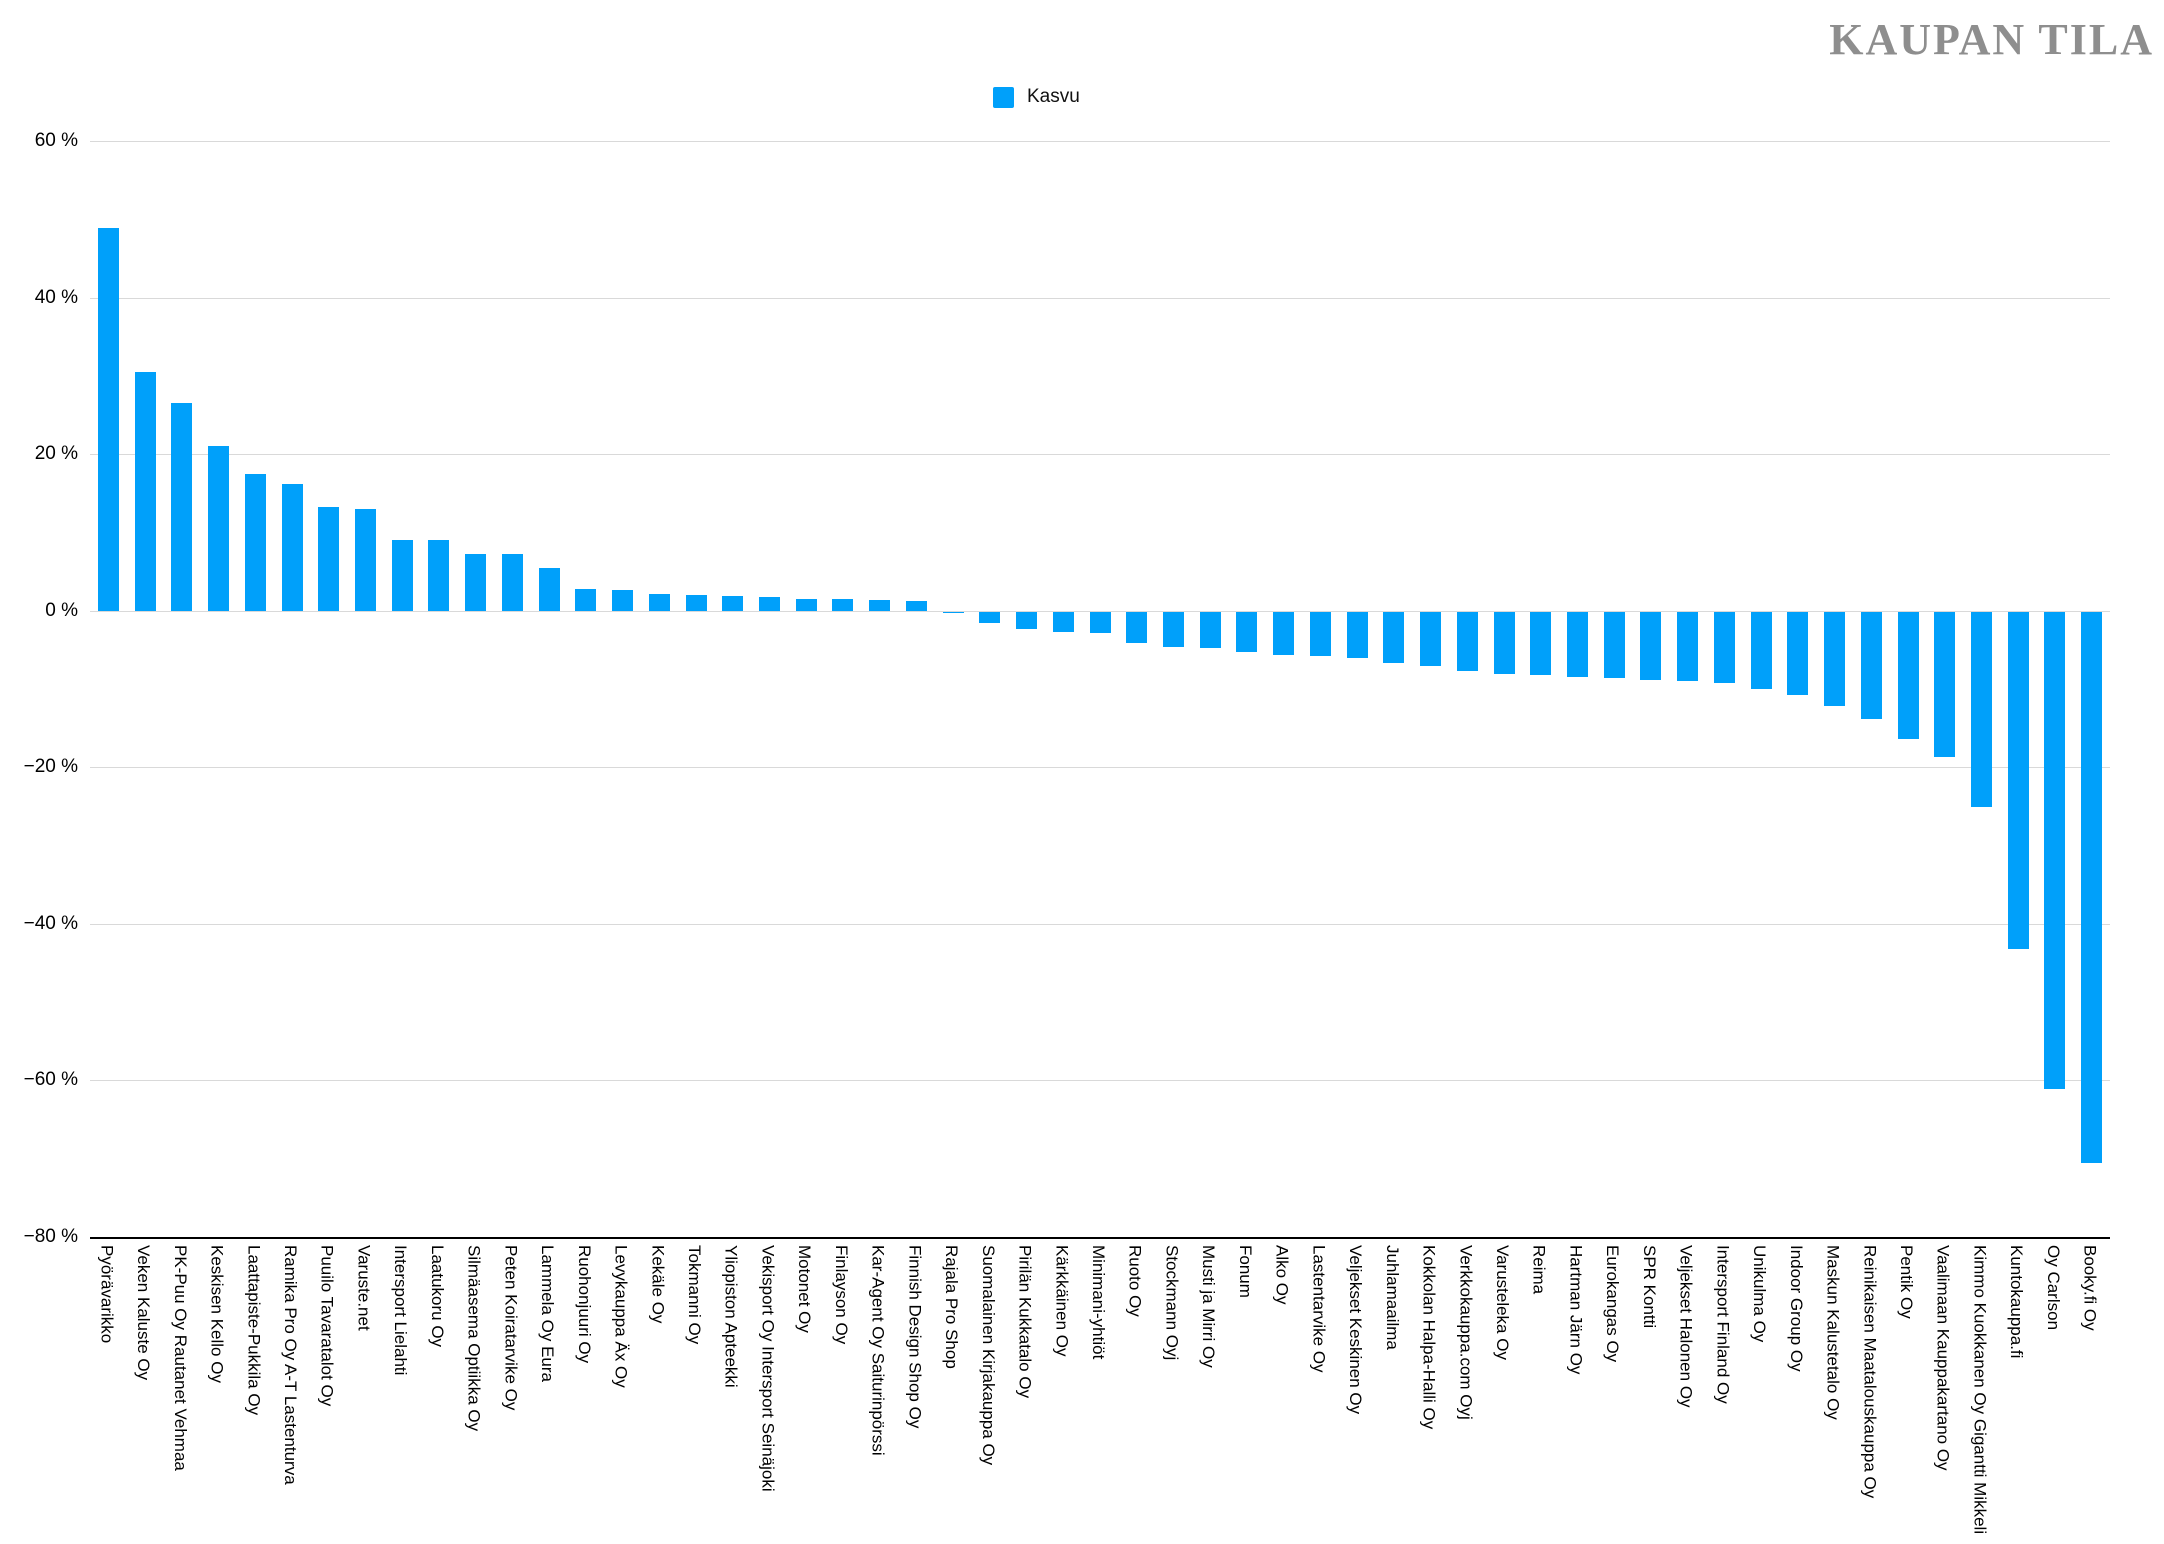 The image size is (2164, 1544). I want to click on y-tick-label: 40 %, so click(56, 297).